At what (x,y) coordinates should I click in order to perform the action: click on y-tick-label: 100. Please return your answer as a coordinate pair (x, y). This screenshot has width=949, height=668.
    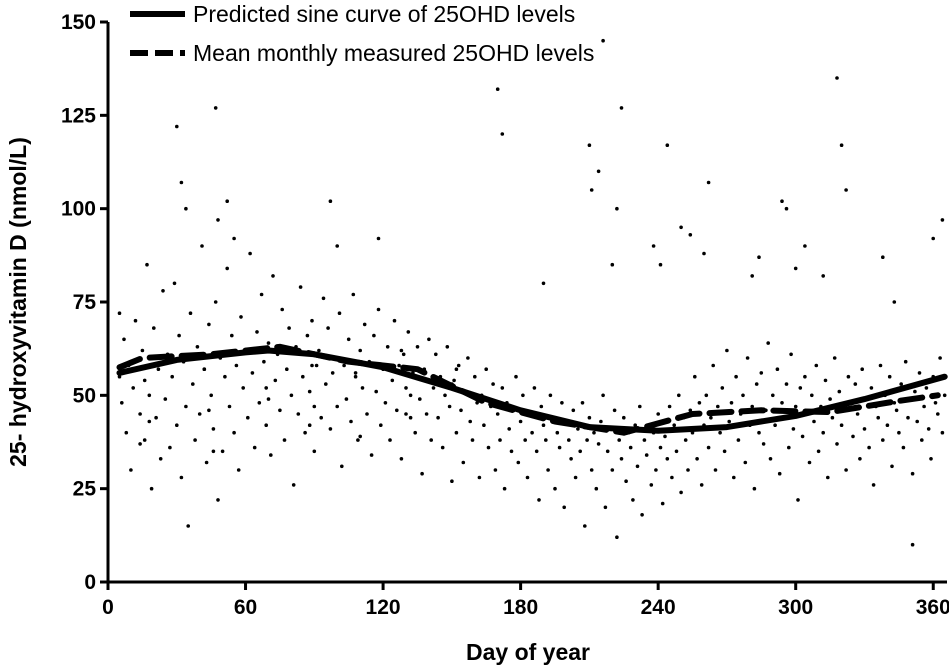
    Looking at the image, I should click on (78, 209).